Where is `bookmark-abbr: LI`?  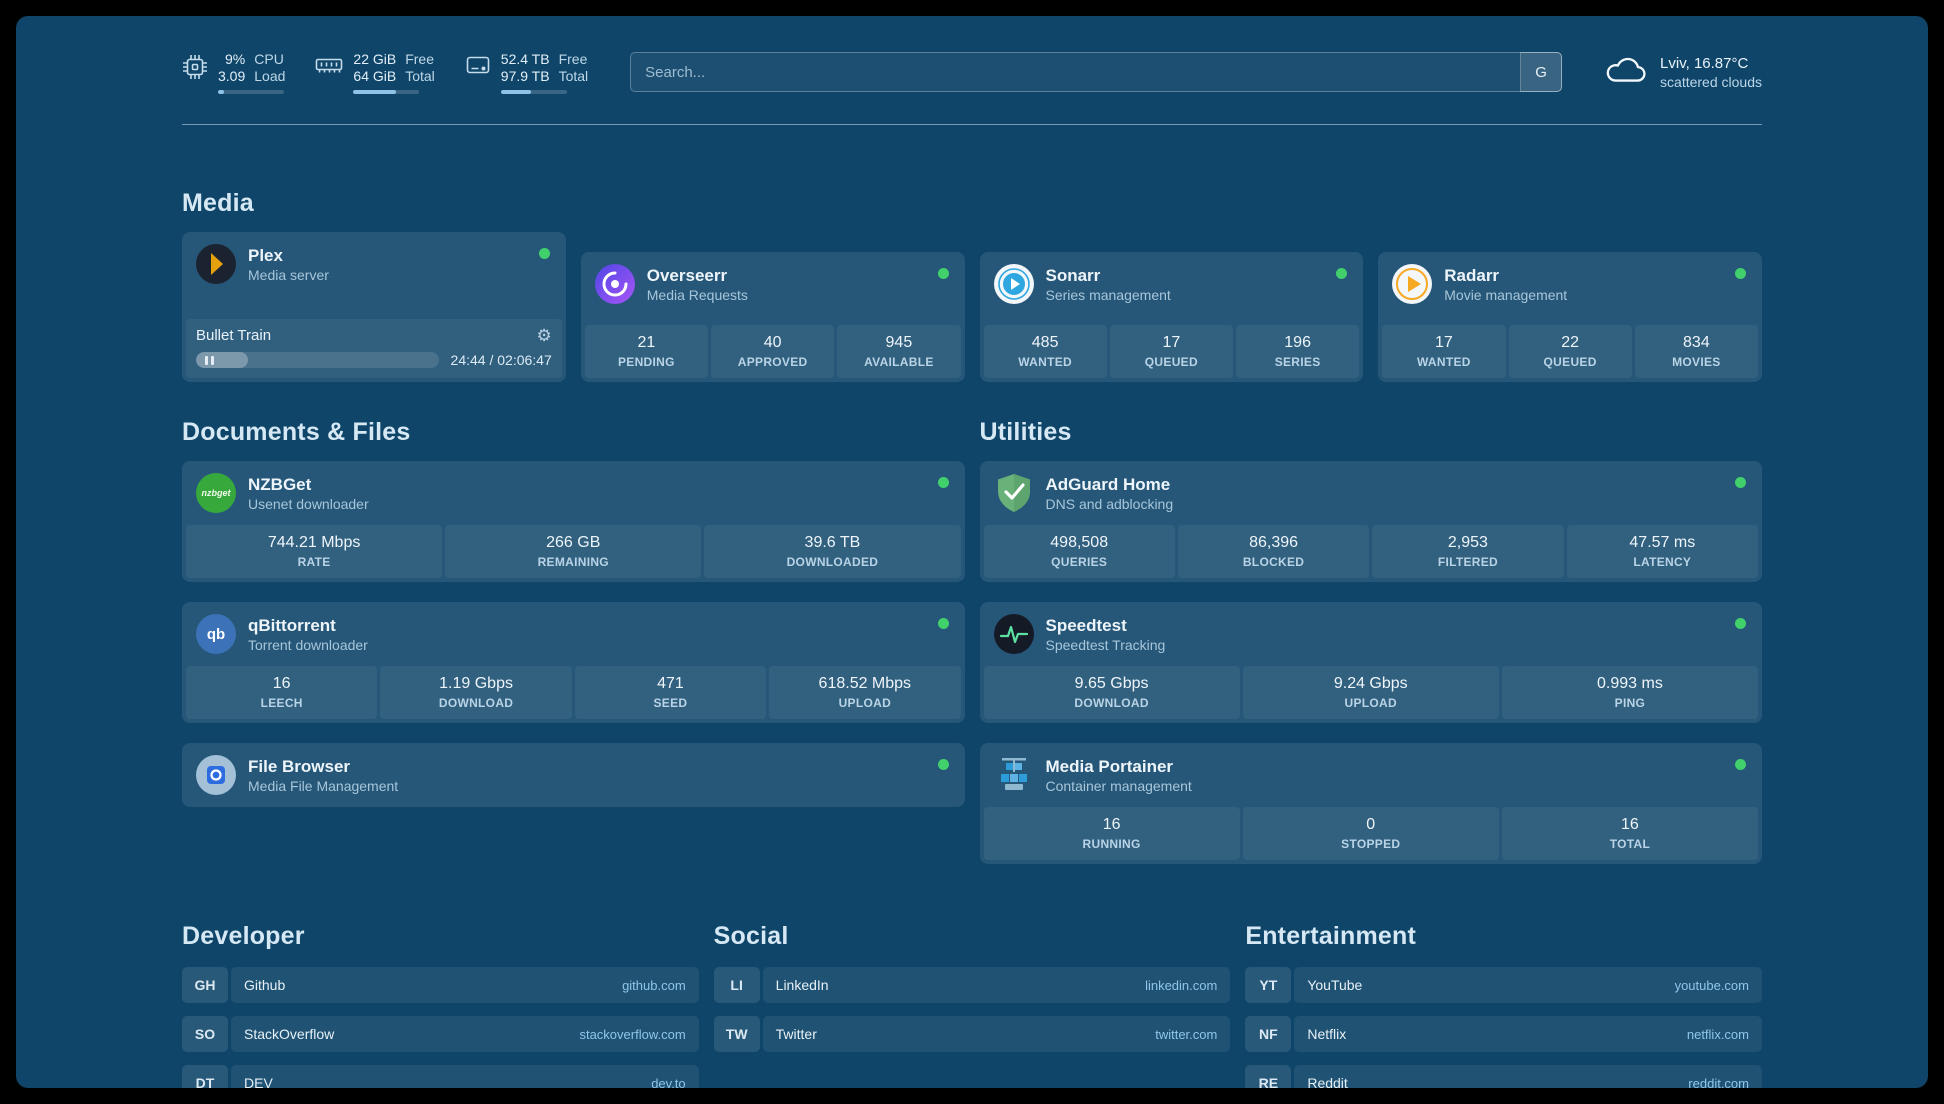
bookmark-abbr: LI is located at coordinates (736, 985).